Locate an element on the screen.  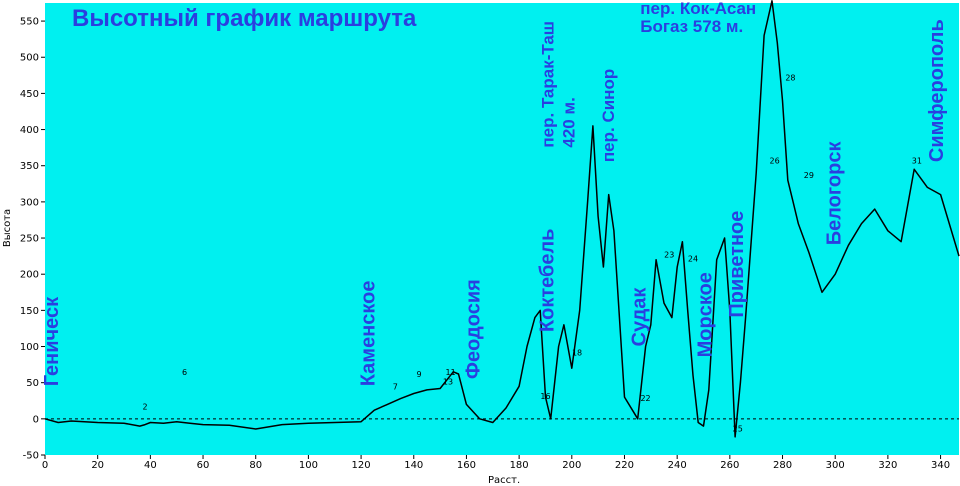
waypoint-label: 2 is located at coordinates (145, 407).